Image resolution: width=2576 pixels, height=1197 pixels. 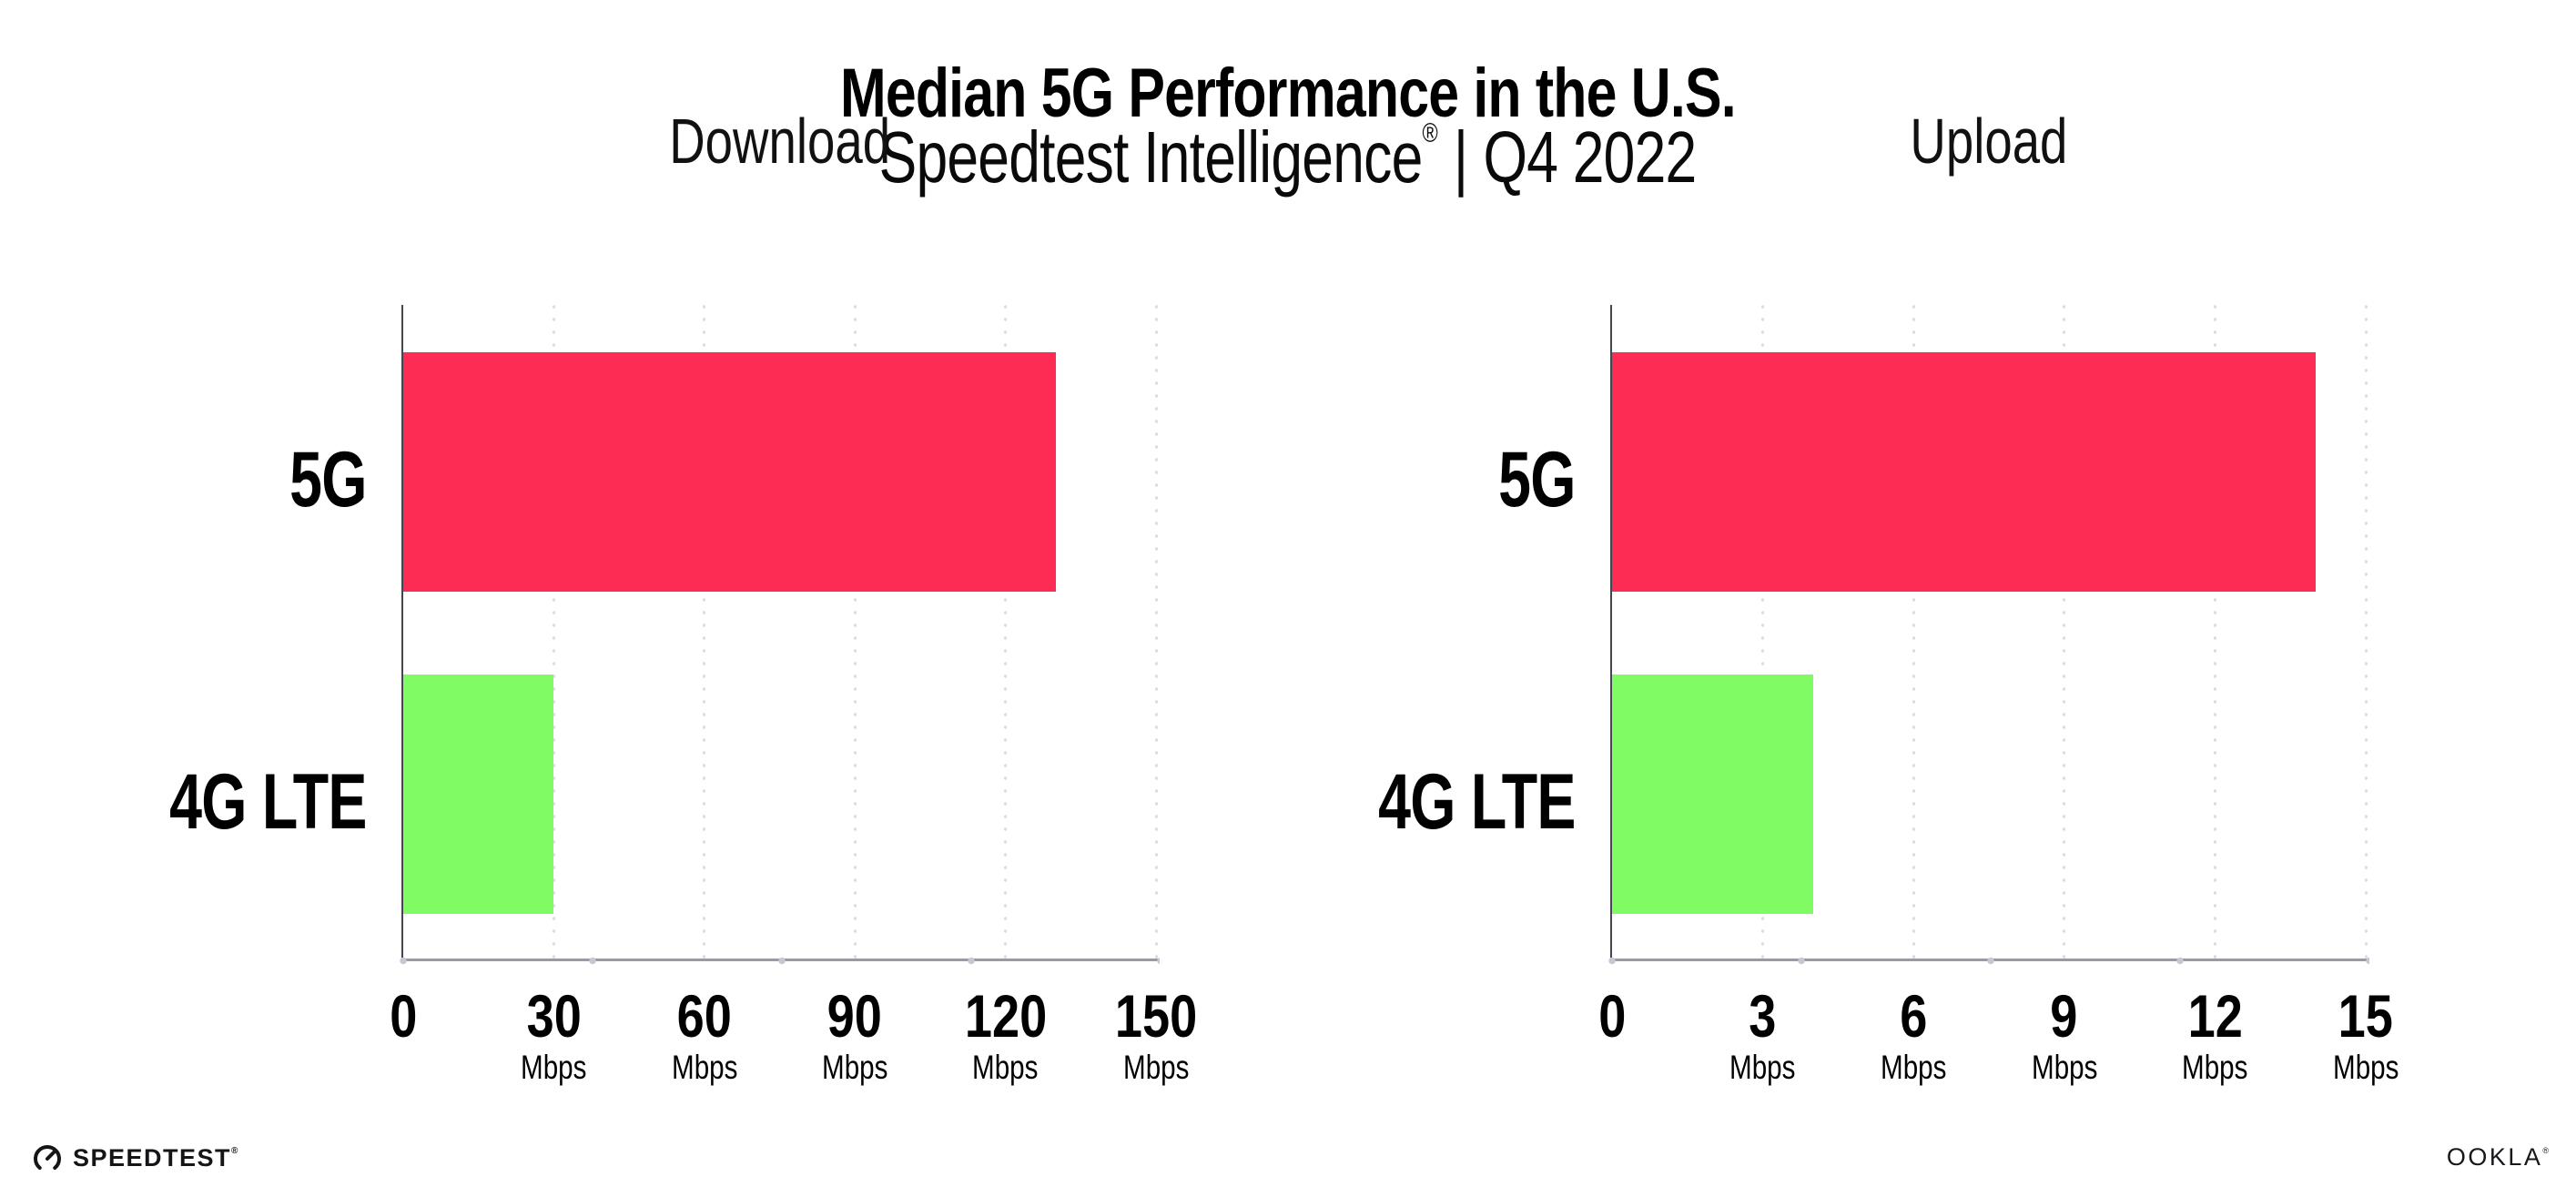 I want to click on page-subtitle-text: Speedtest Intelligence® | Q4 2022, so click(x=1288, y=146).